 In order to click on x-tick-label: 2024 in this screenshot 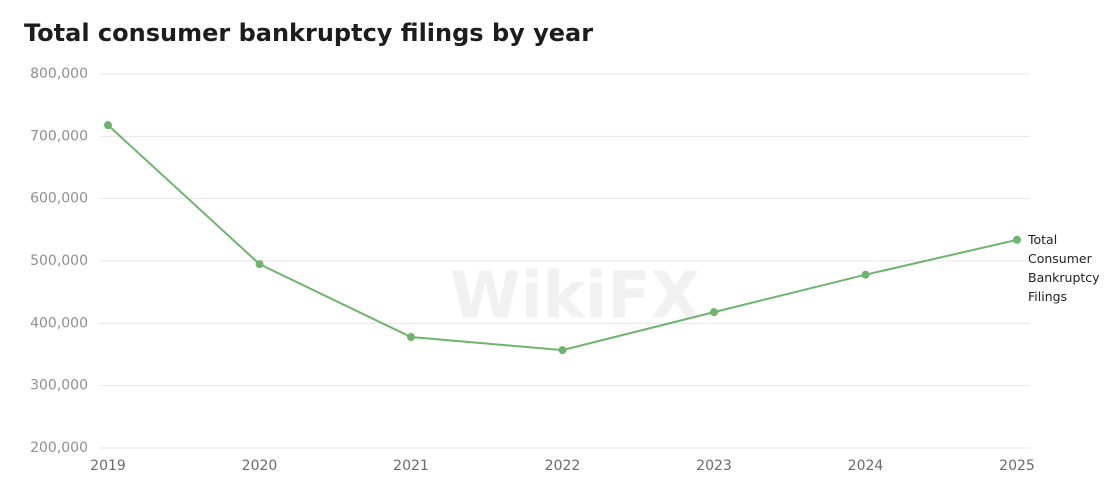, I will do `click(866, 466)`.